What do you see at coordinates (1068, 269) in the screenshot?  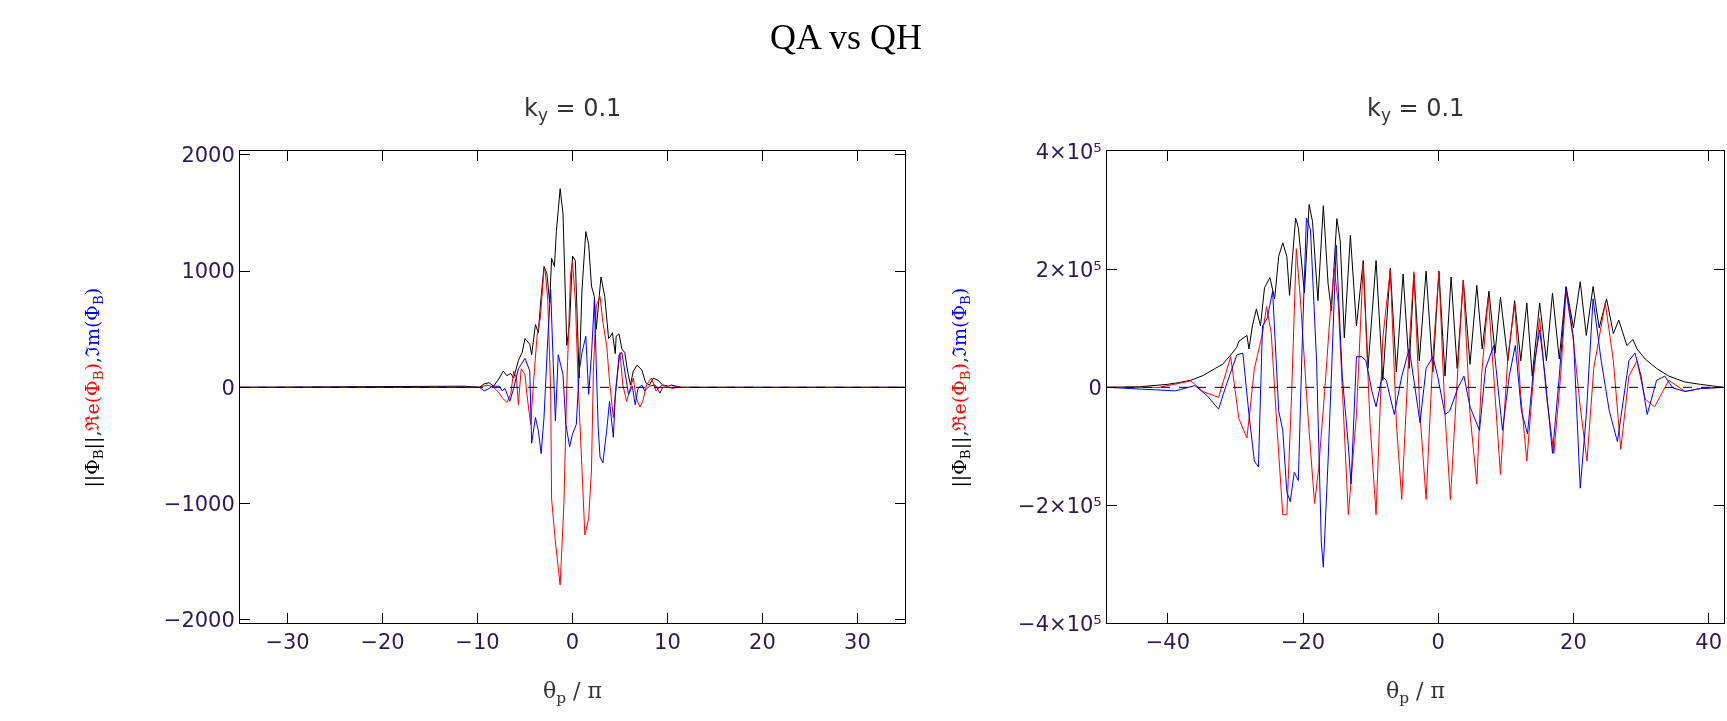 I see `y-tick-label: 2×10⁵` at bounding box center [1068, 269].